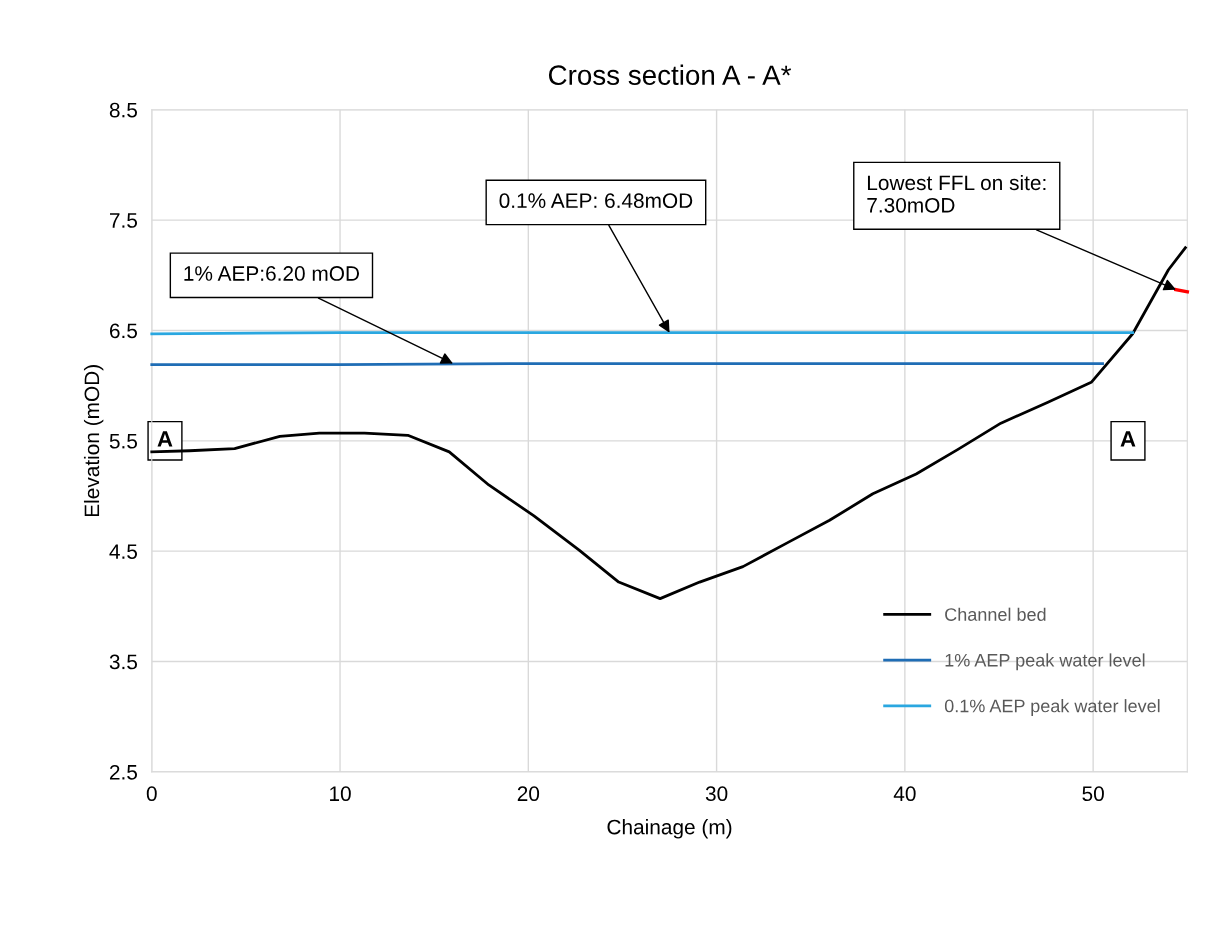 This screenshot has height=930, width=1224. Describe the element at coordinates (528, 794) in the screenshot. I see `x-tick-label: 20` at that location.